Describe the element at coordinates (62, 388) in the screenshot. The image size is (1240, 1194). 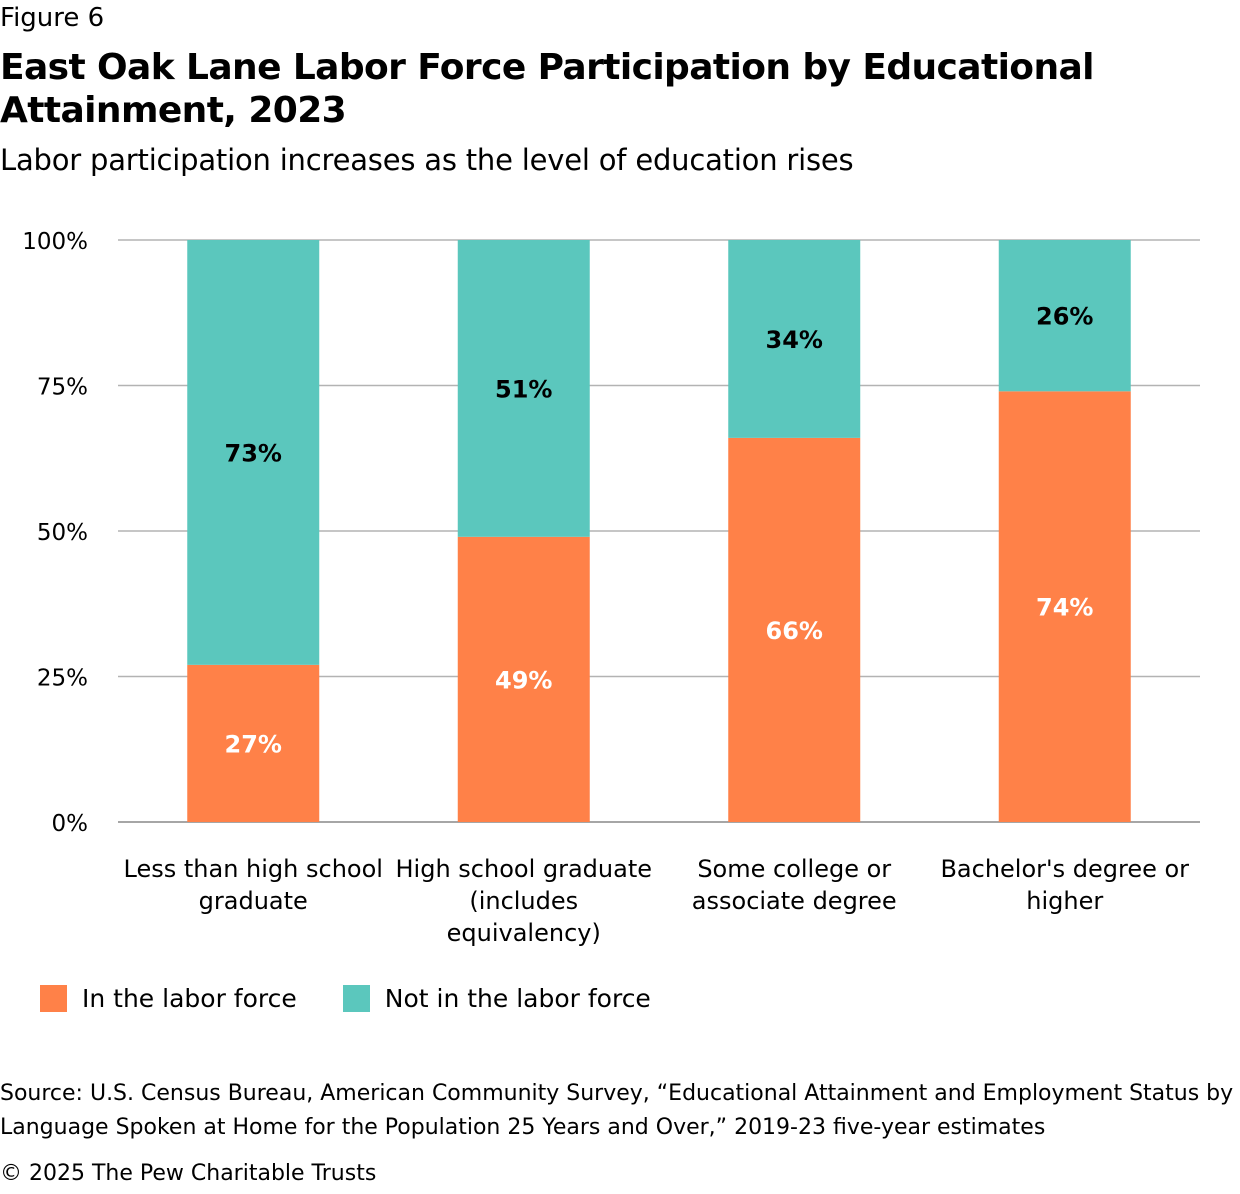
I see `y-tick-label: 75%` at that location.